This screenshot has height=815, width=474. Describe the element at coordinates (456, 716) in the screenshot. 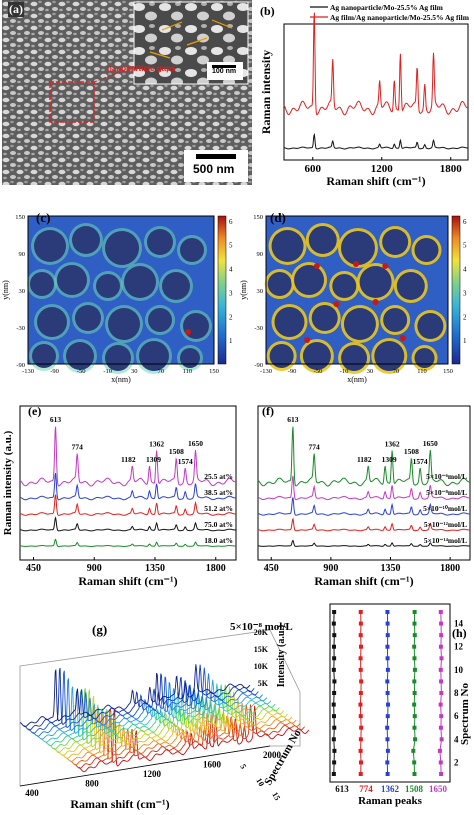

I see `y-tick-label: 6` at that location.